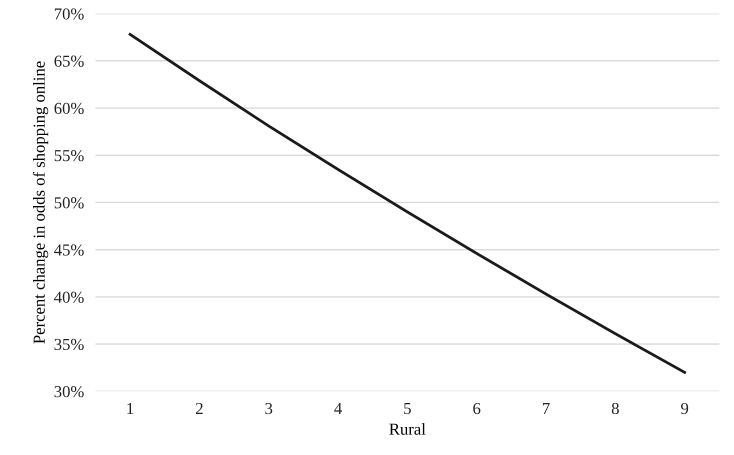  I want to click on x-axis-title: Rural, so click(407, 429).